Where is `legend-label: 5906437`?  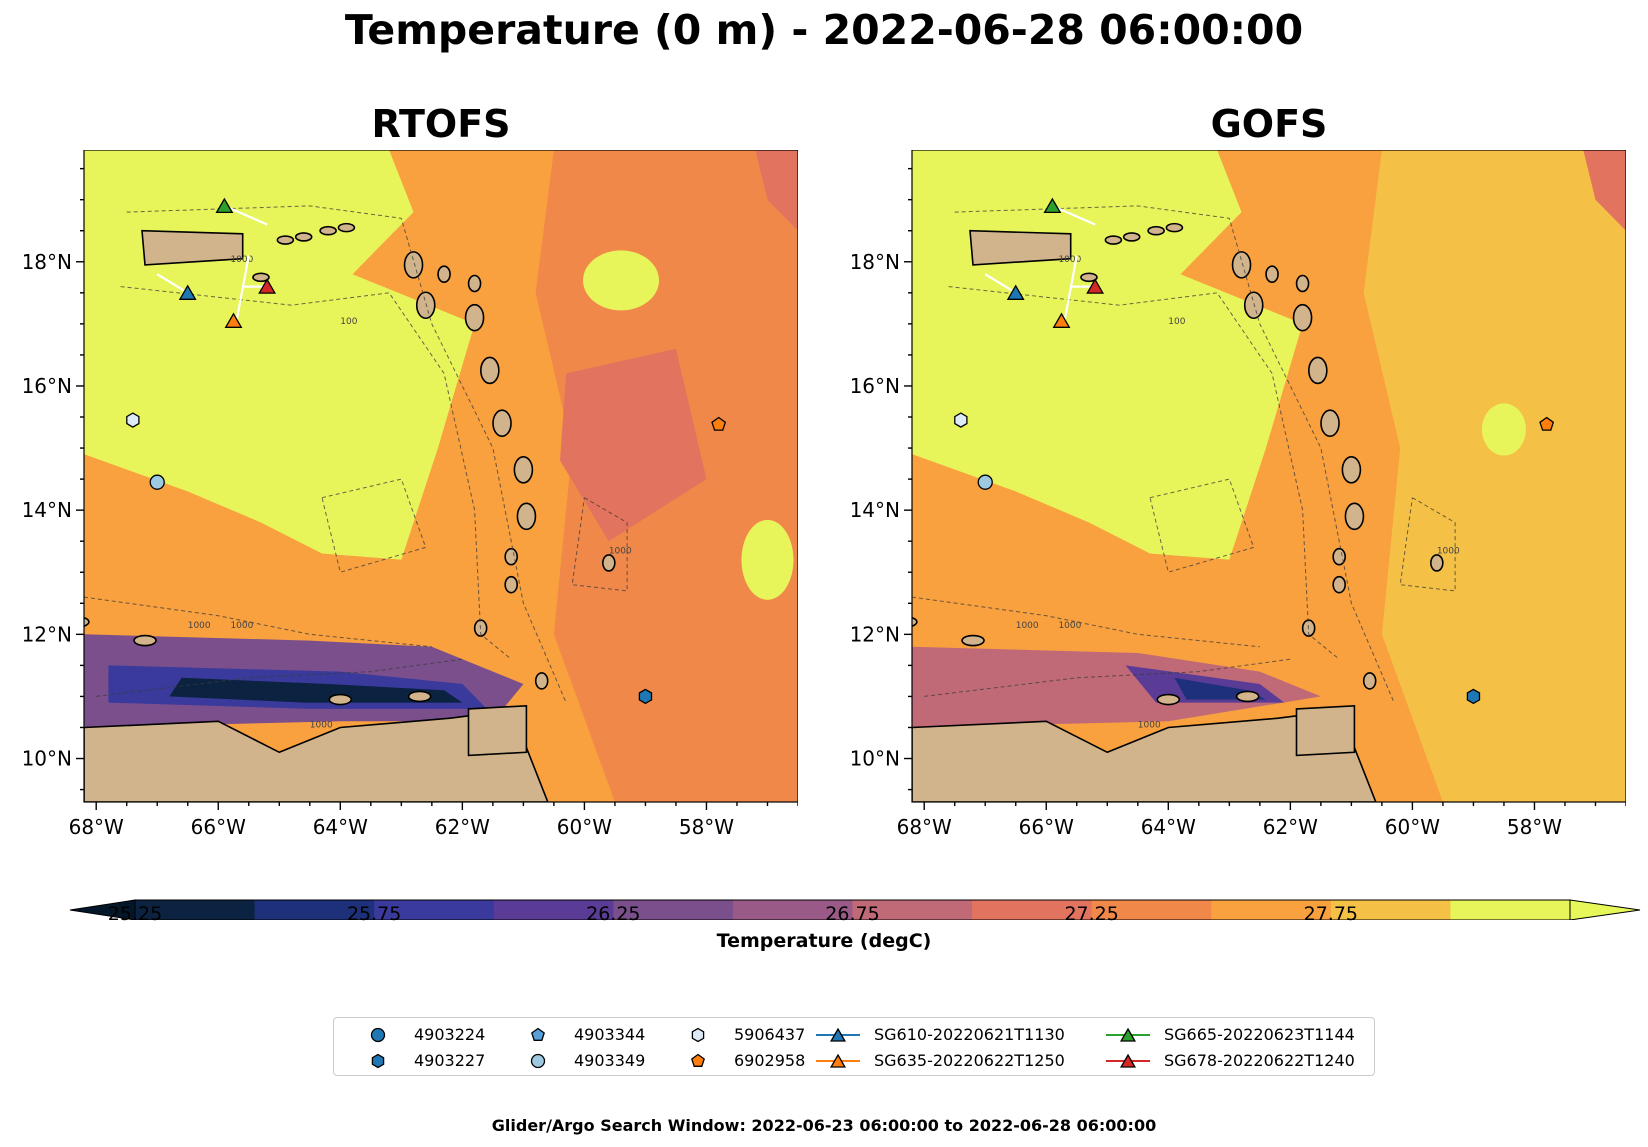 legend-label: 5906437 is located at coordinates (770, 1034).